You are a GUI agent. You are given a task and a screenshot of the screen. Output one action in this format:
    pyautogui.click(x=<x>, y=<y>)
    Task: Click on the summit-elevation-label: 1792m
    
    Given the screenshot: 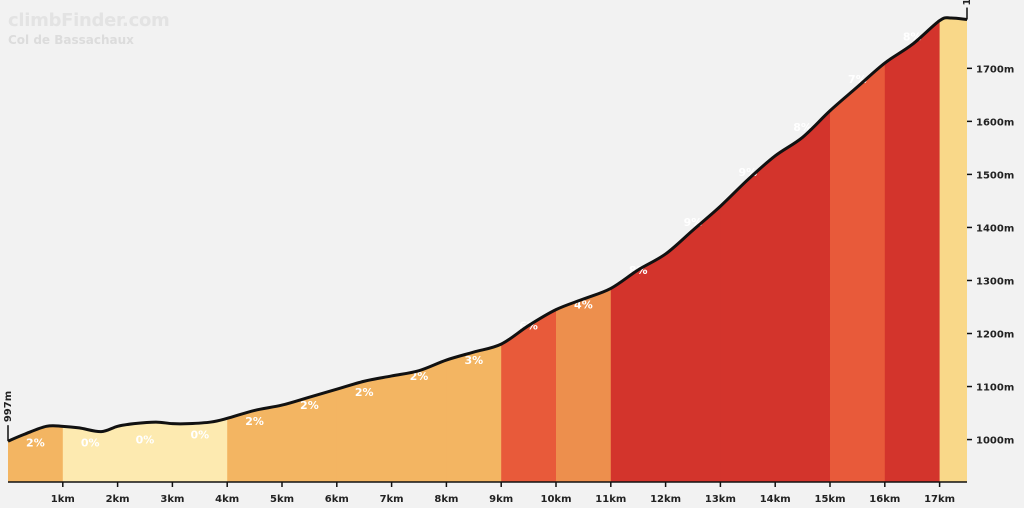 What is the action you would take?
    pyautogui.click(x=967, y=3)
    